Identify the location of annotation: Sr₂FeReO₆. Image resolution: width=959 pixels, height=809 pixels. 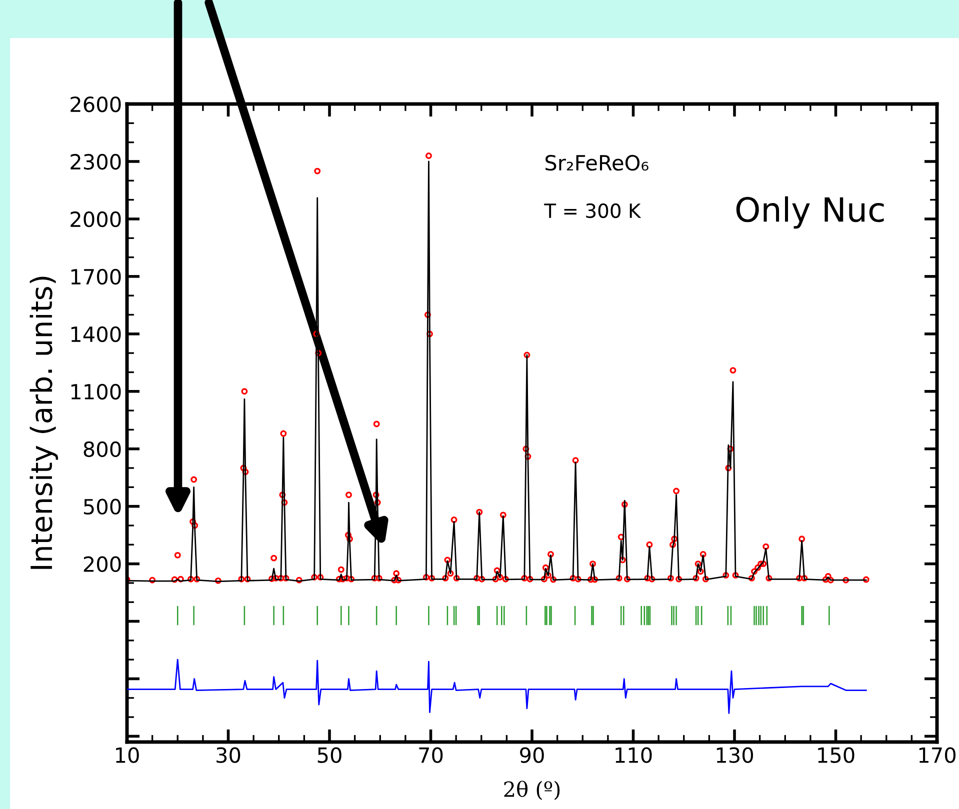
(597, 162).